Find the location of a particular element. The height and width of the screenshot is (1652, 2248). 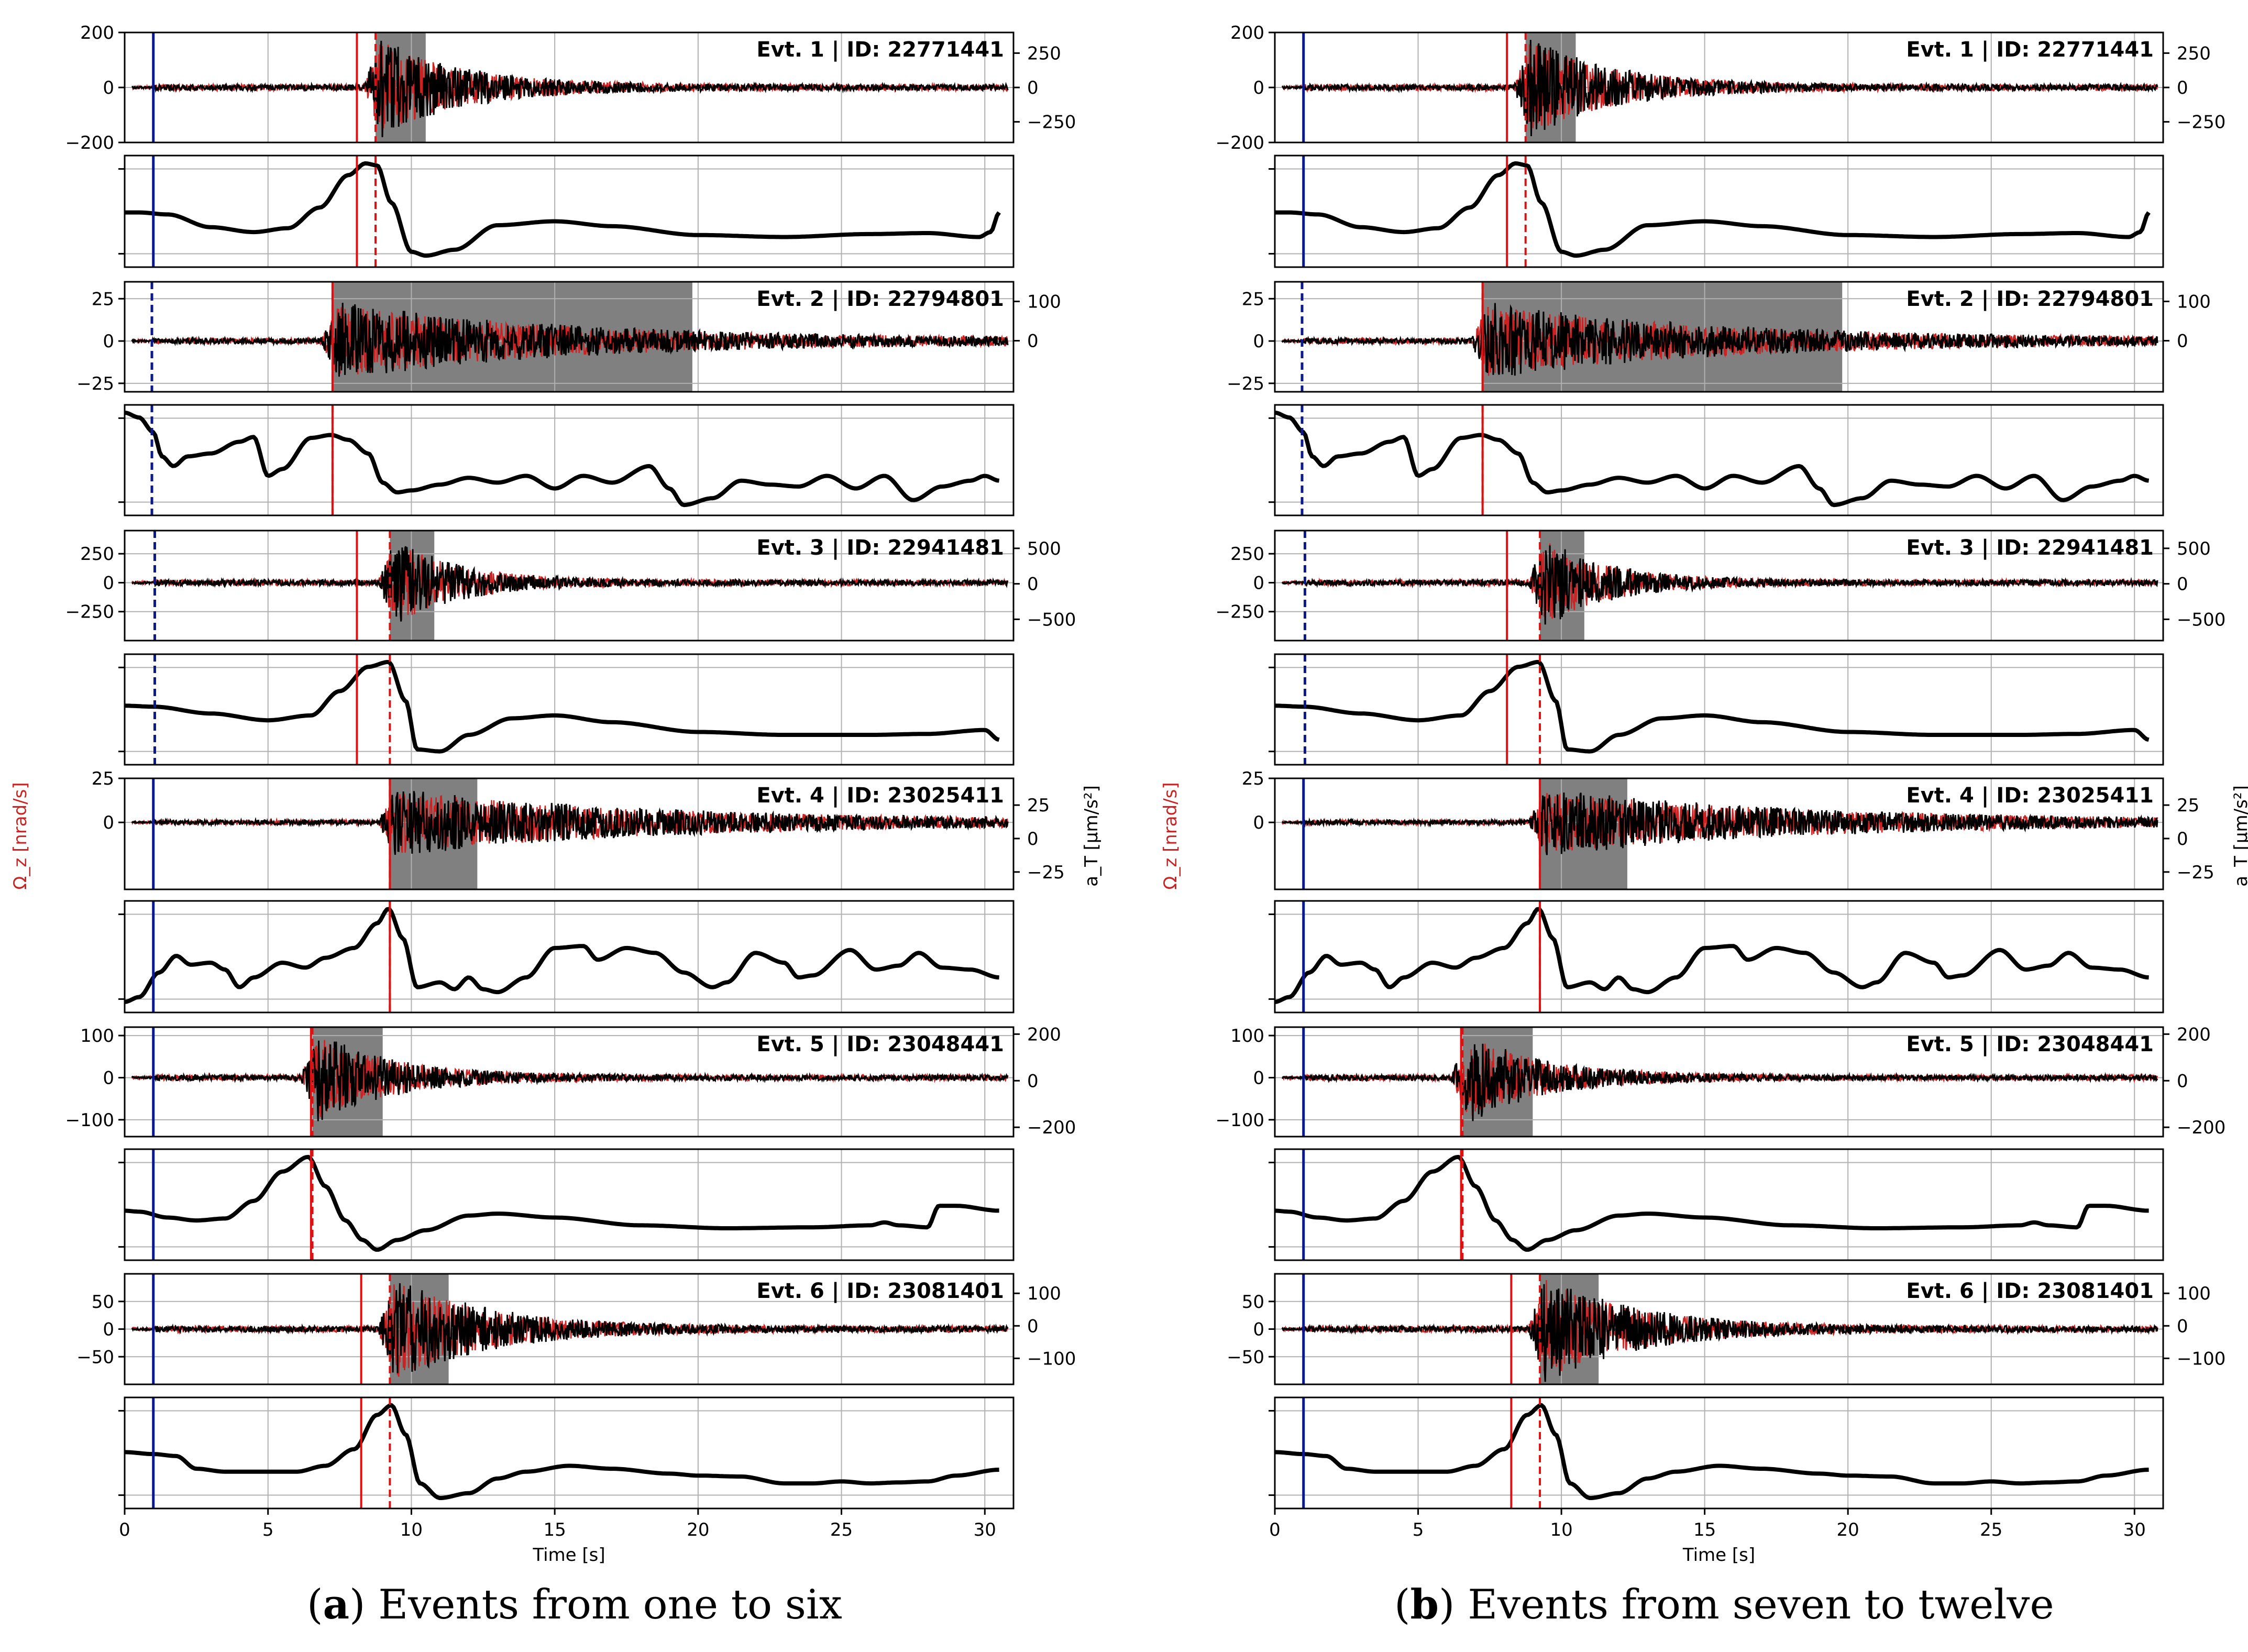

x-axis-label: Time [s] is located at coordinates (1718, 1555).